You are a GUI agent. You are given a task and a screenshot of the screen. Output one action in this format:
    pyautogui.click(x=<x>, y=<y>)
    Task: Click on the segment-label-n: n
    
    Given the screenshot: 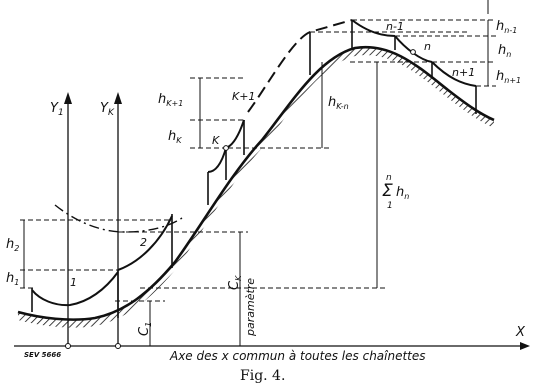 What is the action you would take?
    pyautogui.click(x=427, y=46)
    